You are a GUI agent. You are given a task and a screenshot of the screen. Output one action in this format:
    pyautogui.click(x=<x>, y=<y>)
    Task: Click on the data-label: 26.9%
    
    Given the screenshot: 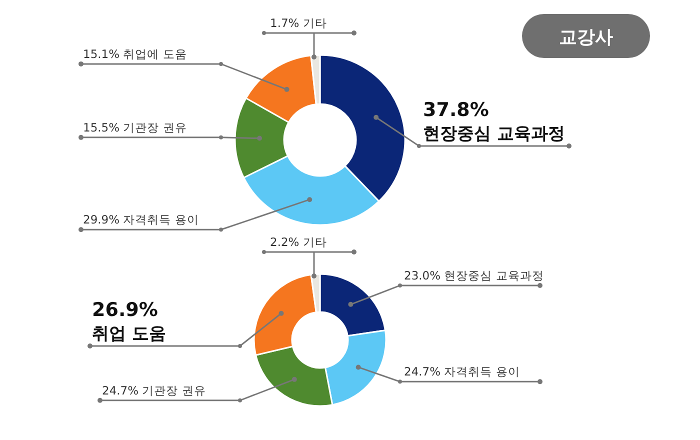 What is the action you would take?
    pyautogui.click(x=125, y=310)
    